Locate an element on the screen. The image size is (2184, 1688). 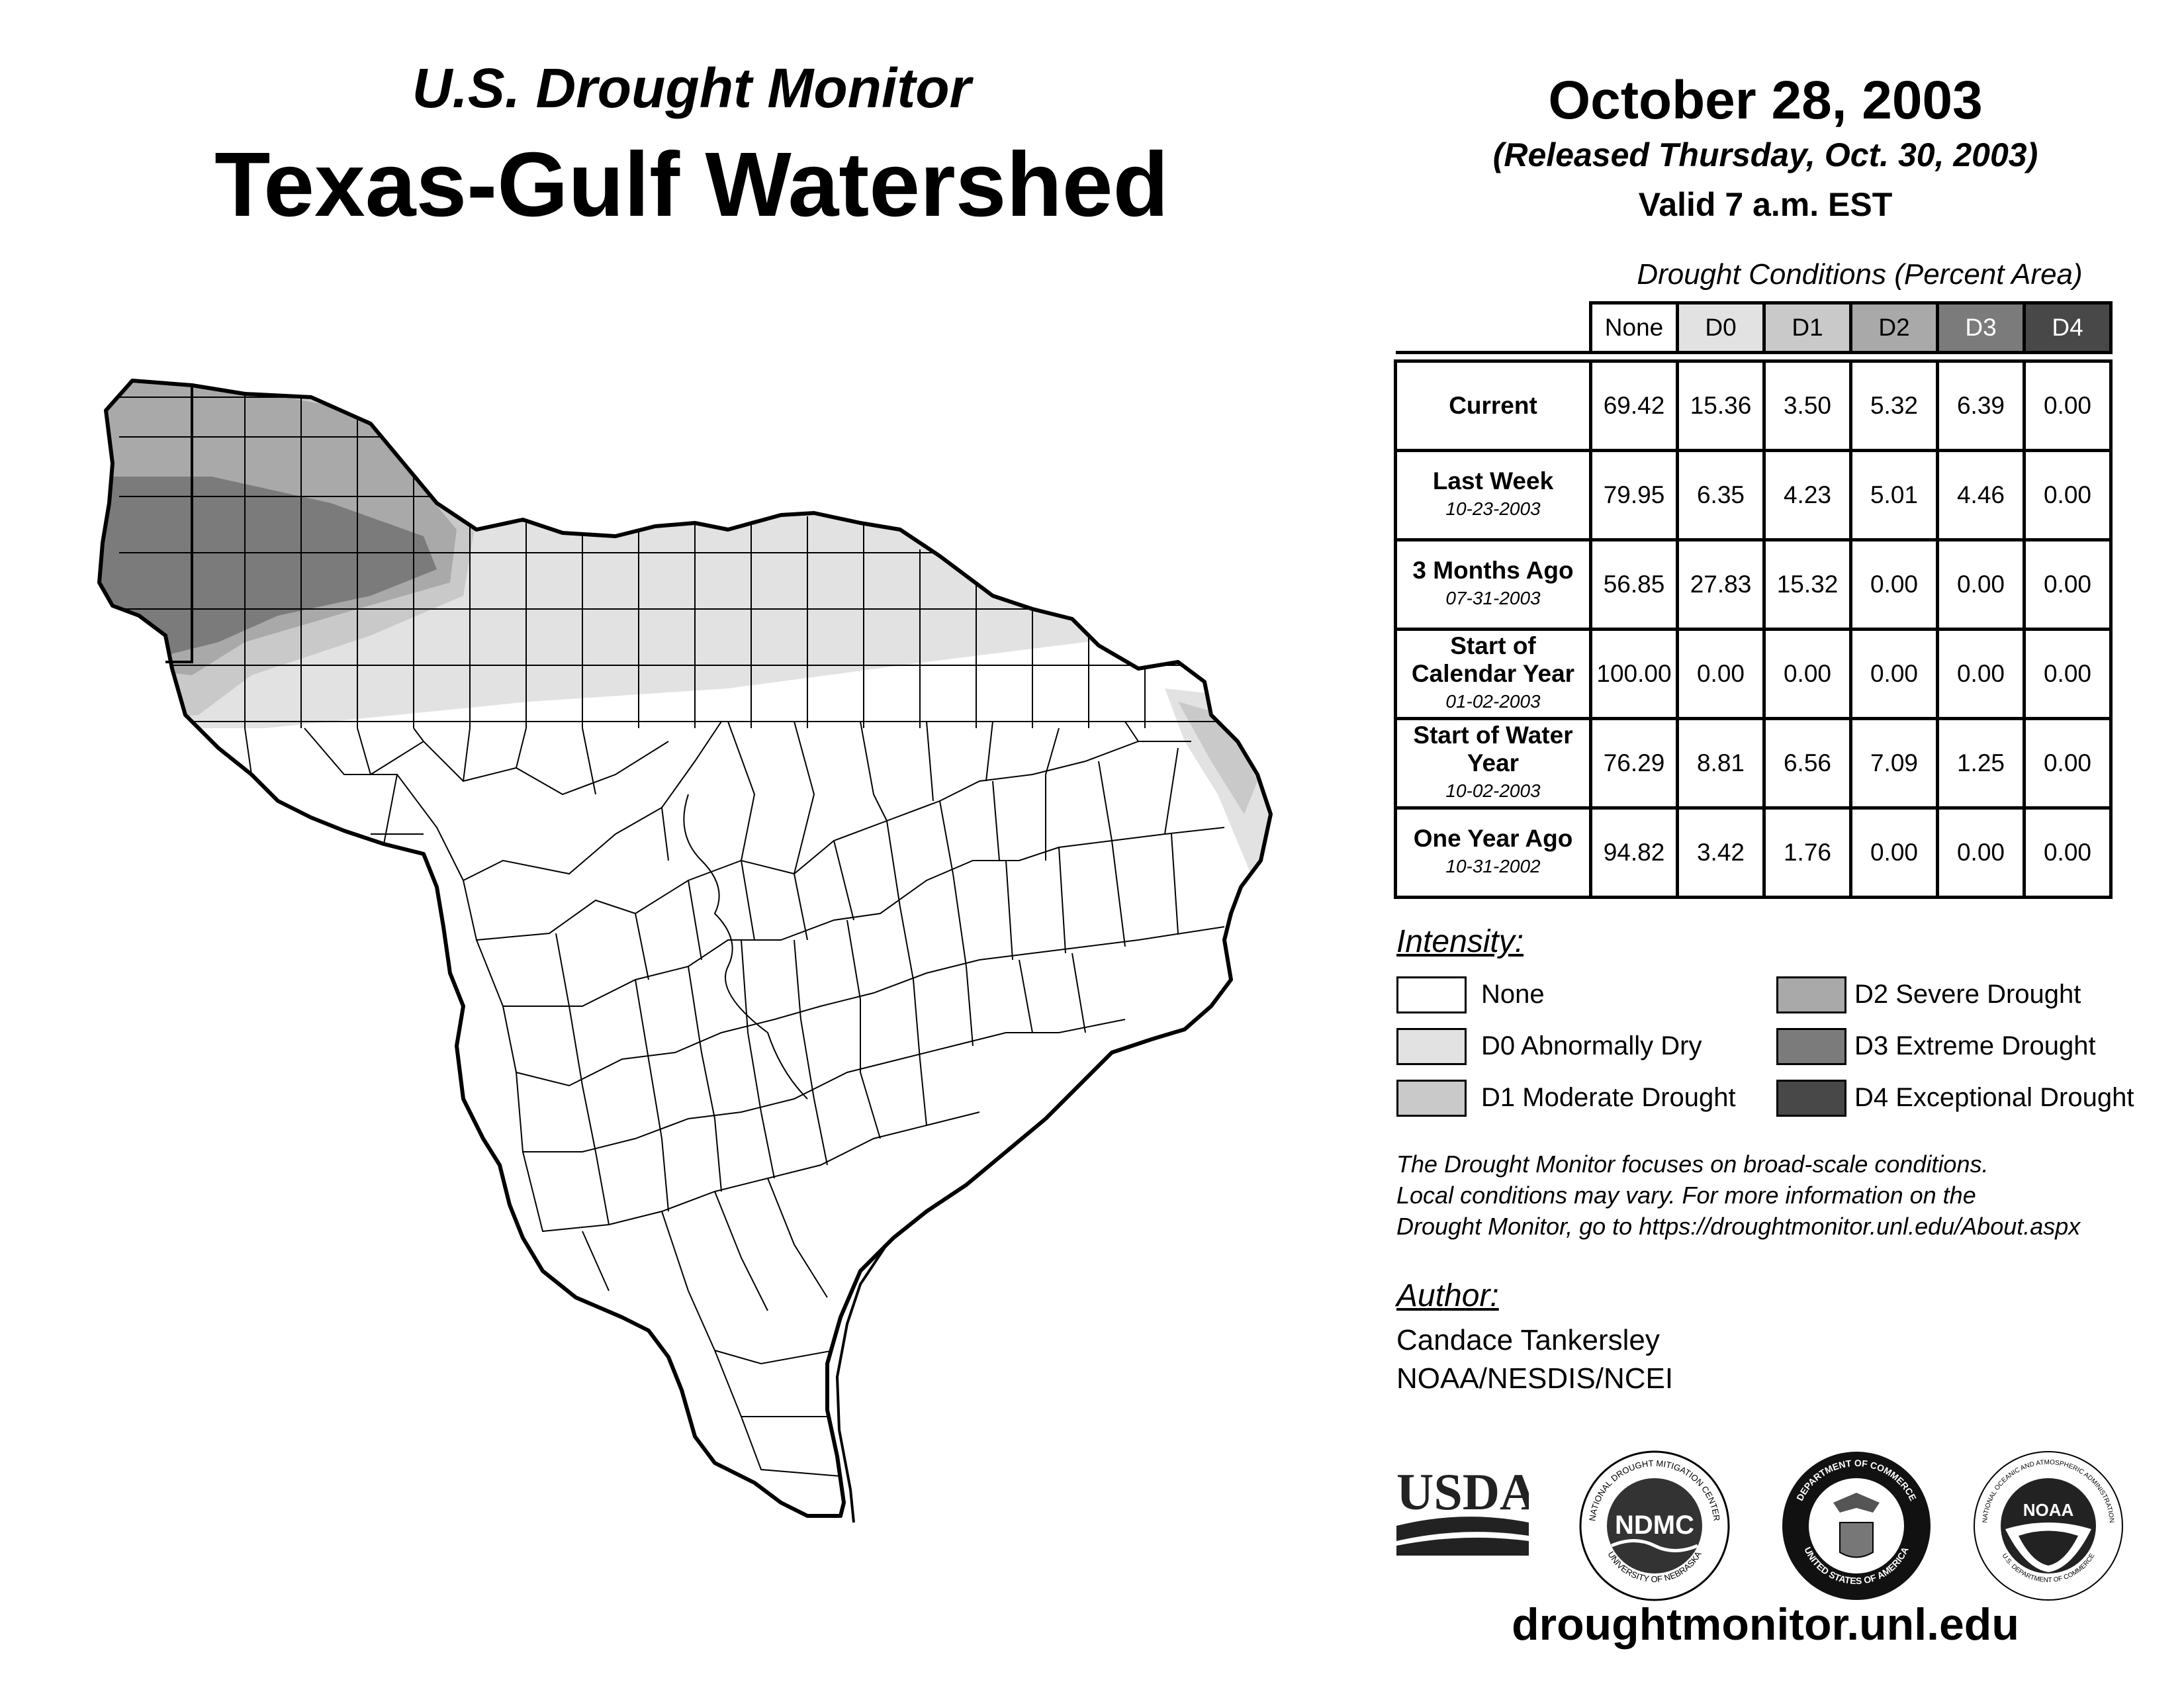
table-cell: 7.09 is located at coordinates (1894, 763).